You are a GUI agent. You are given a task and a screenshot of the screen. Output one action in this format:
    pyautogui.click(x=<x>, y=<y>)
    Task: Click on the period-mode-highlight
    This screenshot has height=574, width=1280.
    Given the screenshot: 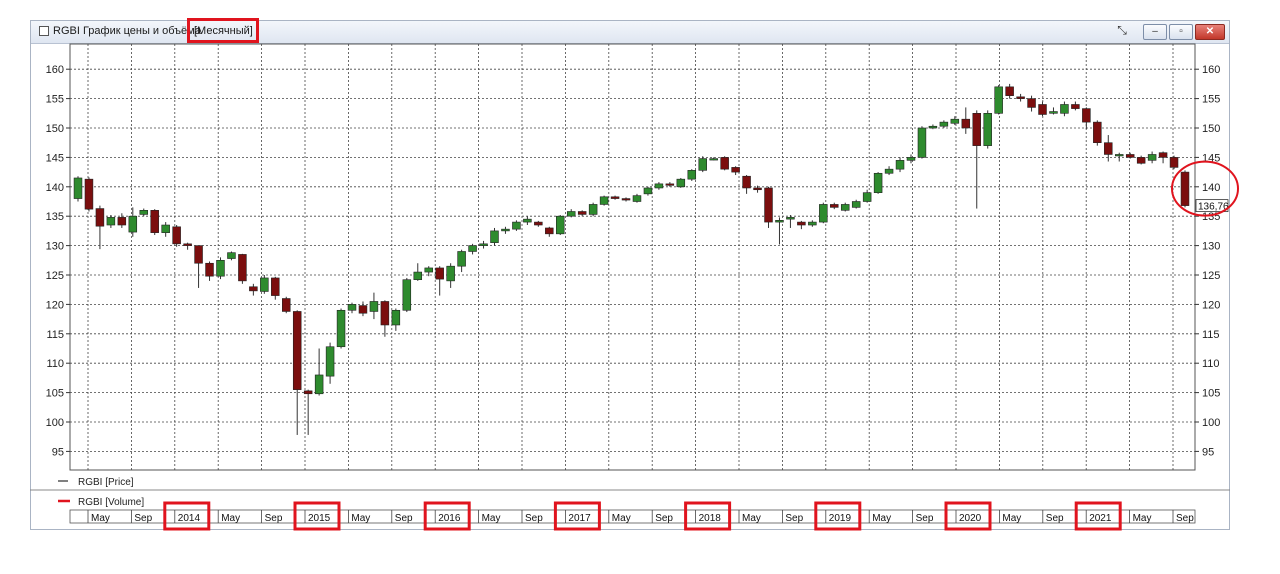 What is the action you would take?
    pyautogui.click(x=223, y=30)
    